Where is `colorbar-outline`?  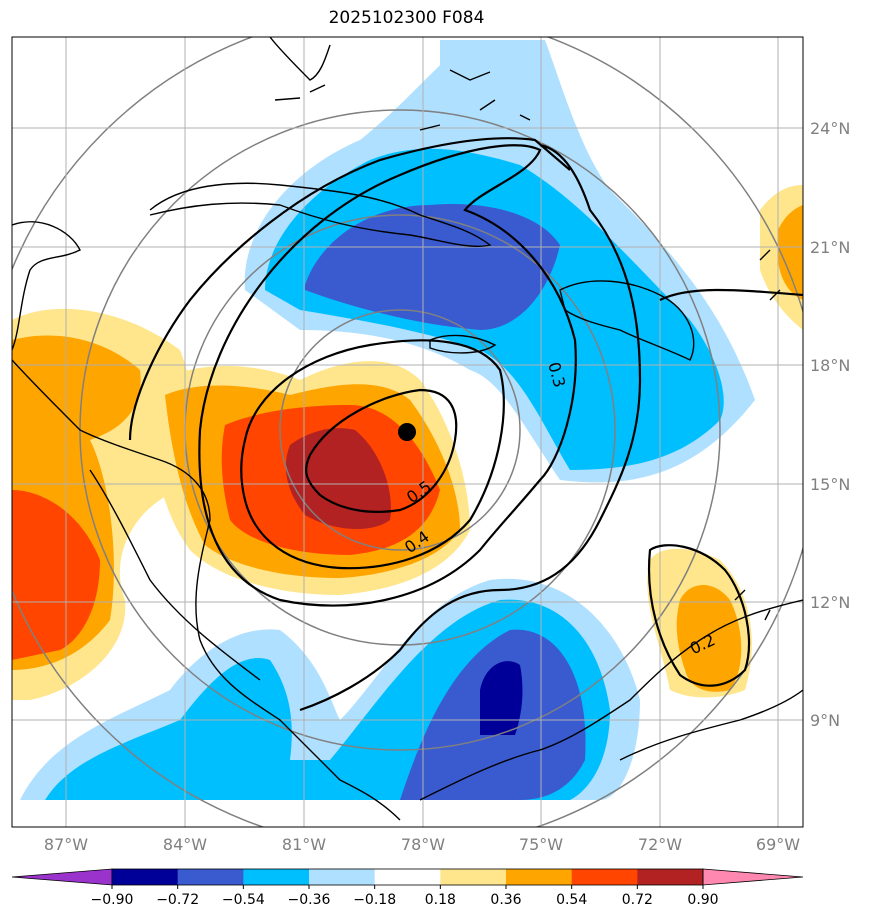
colorbar-outline is located at coordinates (407, 877).